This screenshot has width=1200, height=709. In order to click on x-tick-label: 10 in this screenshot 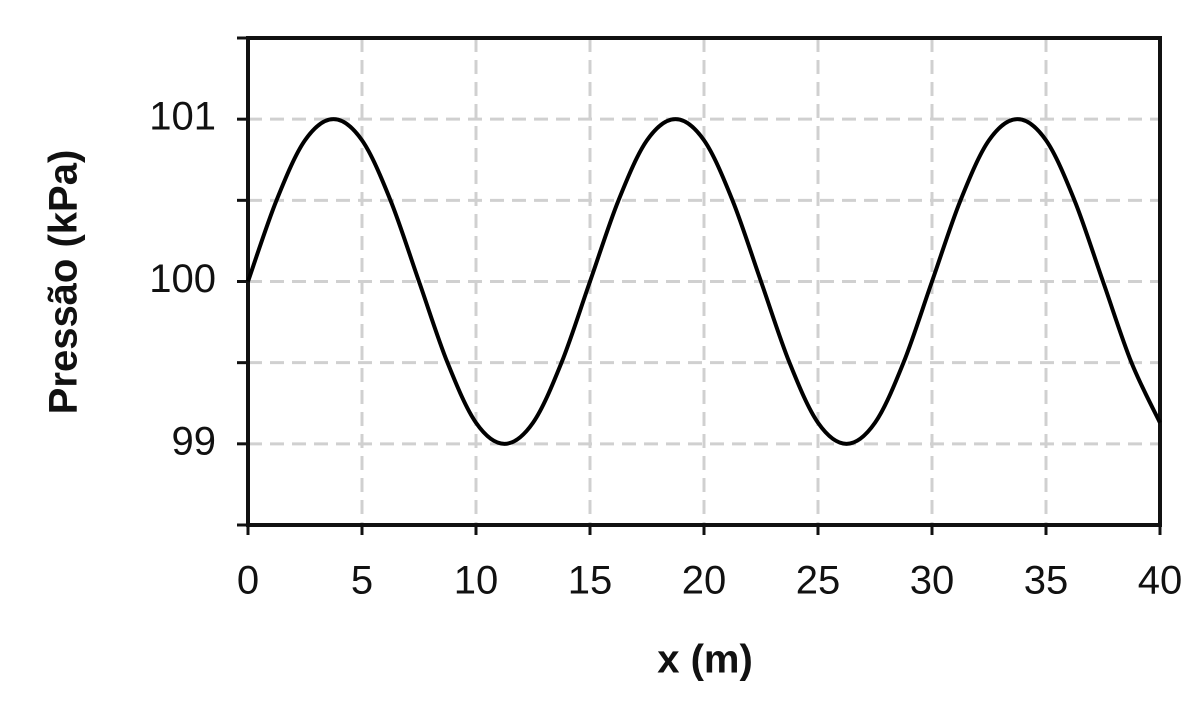, I will do `click(476, 581)`.